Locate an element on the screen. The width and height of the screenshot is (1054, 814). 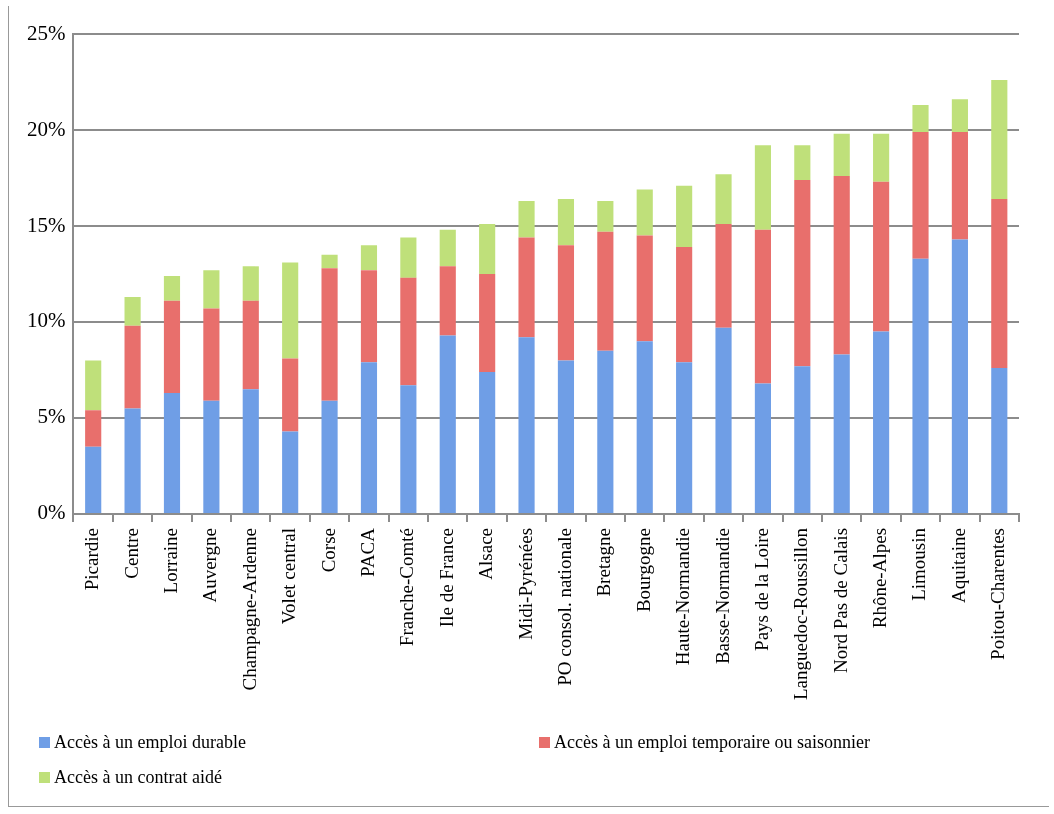
x-tick-label: Corse is located at coordinates (328, 550).